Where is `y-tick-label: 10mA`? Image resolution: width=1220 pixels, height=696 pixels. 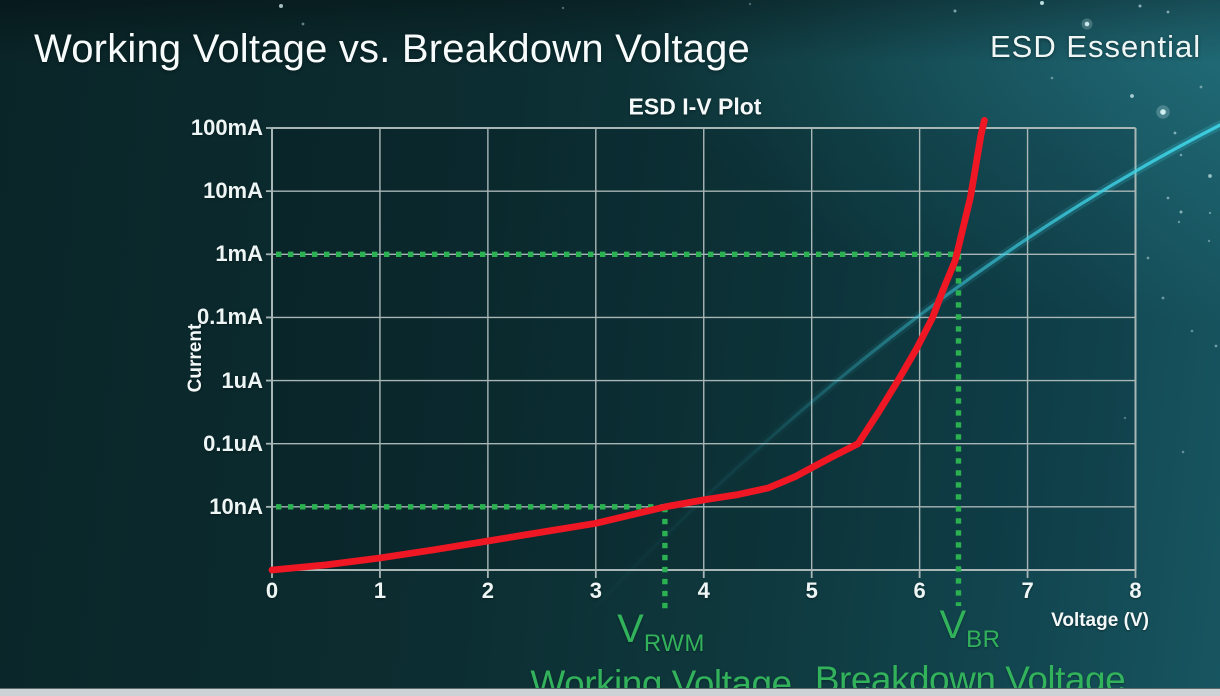 y-tick-label: 10mA is located at coordinates (233, 191).